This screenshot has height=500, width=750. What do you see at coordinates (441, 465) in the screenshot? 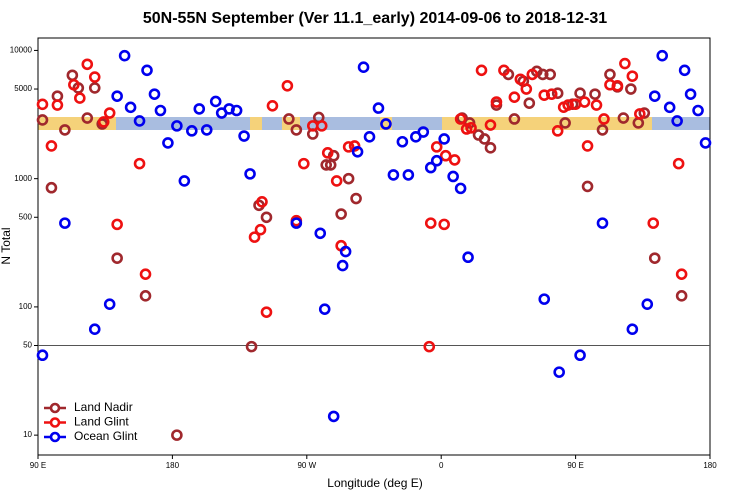
I see `x-tick-label: 0` at bounding box center [441, 465].